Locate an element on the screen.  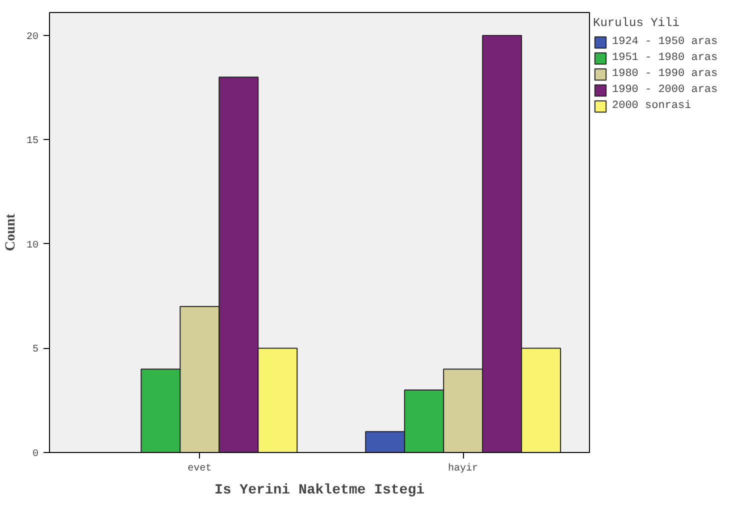
y-axis-title: Count is located at coordinates (11, 232).